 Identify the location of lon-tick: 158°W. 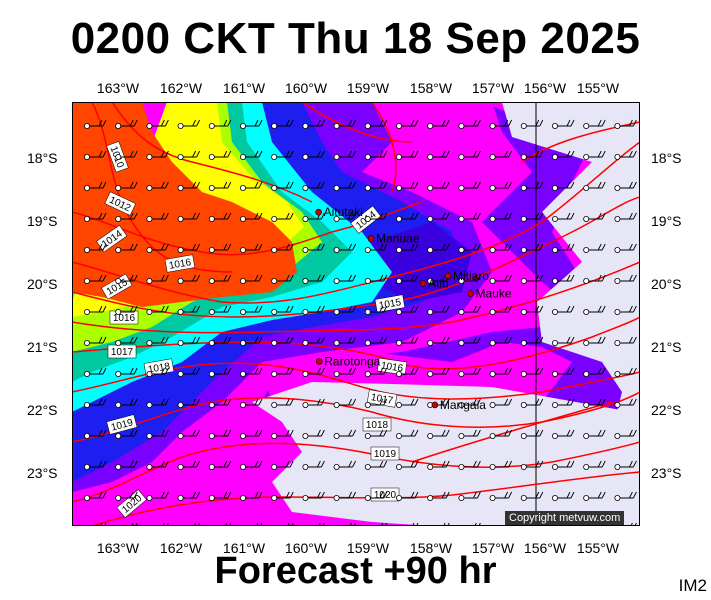
(431, 88).